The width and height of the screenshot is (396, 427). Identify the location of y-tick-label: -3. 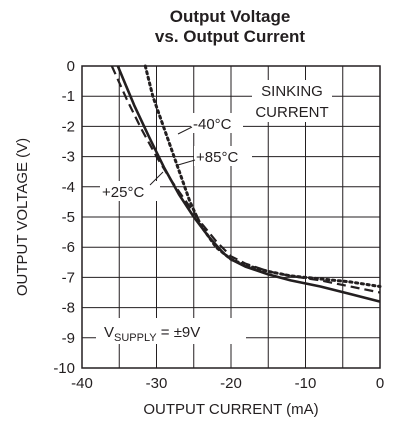
(68, 157).